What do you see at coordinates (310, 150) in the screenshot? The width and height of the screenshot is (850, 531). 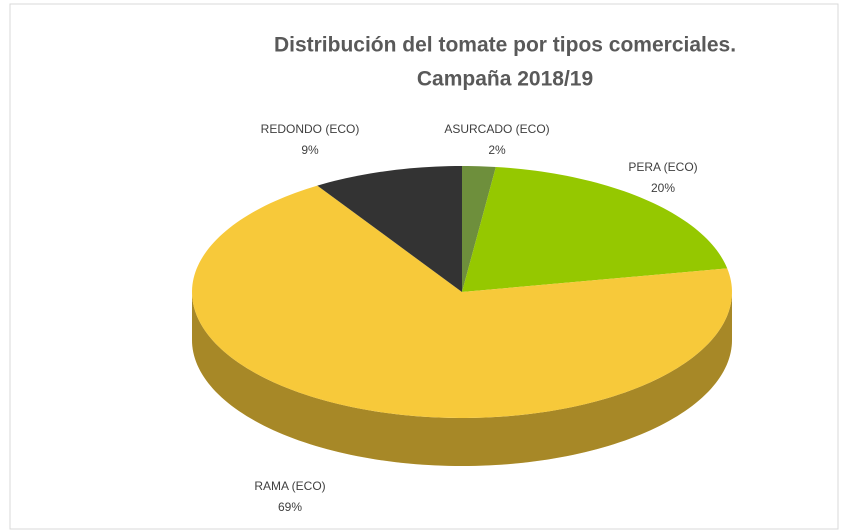 I see `slice-value-label: 9%` at bounding box center [310, 150].